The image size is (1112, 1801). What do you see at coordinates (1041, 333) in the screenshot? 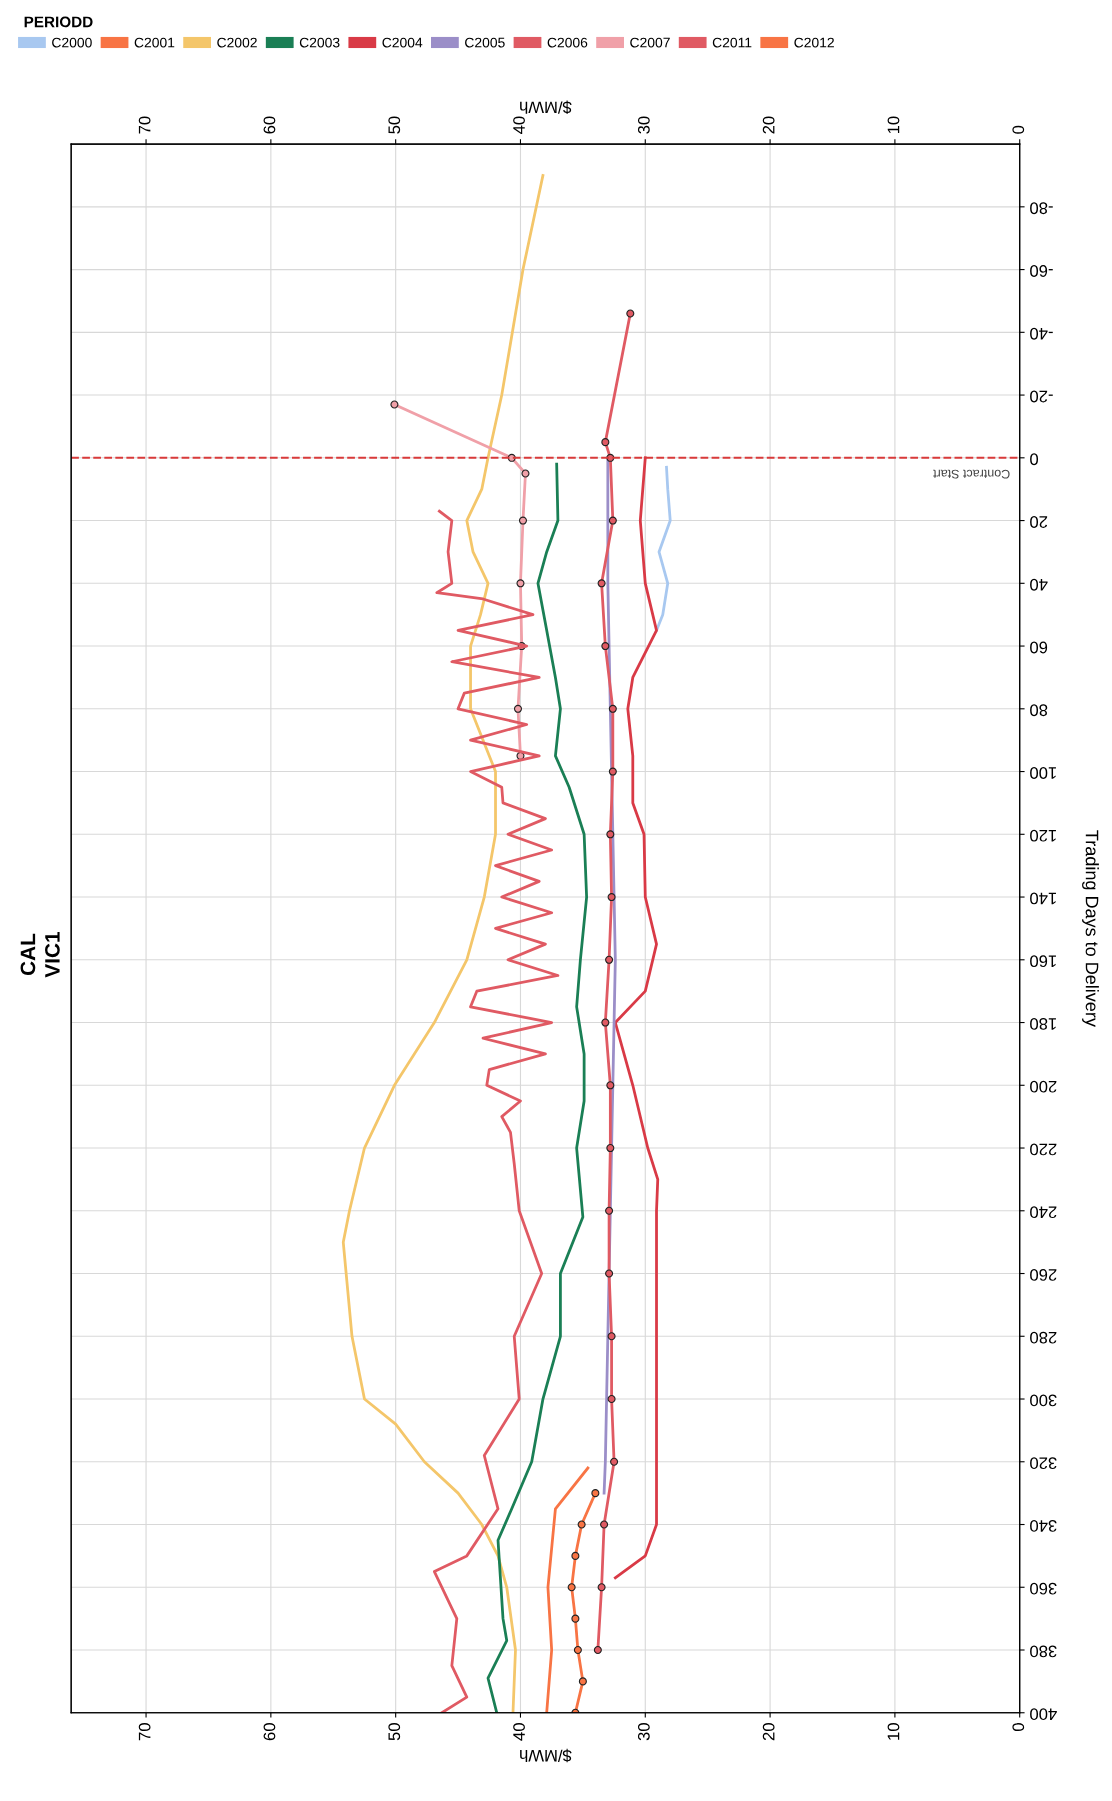
I see `y-tick-label: -40` at bounding box center [1041, 333].